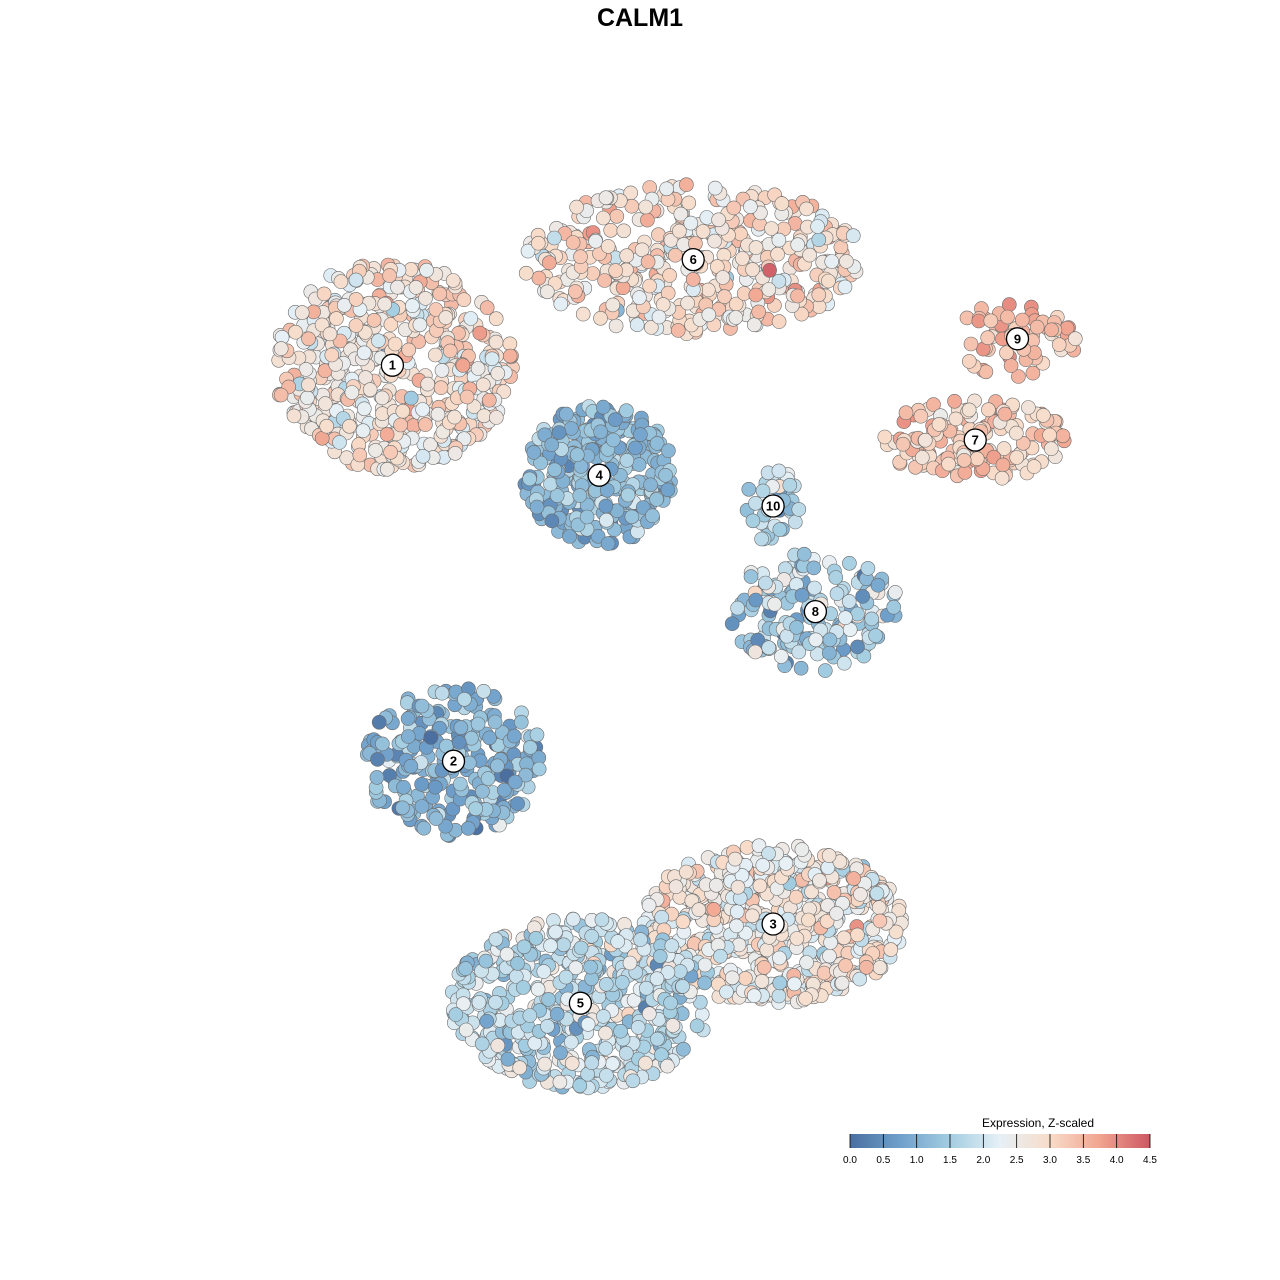 This screenshot has width=1280, height=1280. Describe the element at coordinates (600, 475) in the screenshot. I see `cluster-label-text: 4` at that location.